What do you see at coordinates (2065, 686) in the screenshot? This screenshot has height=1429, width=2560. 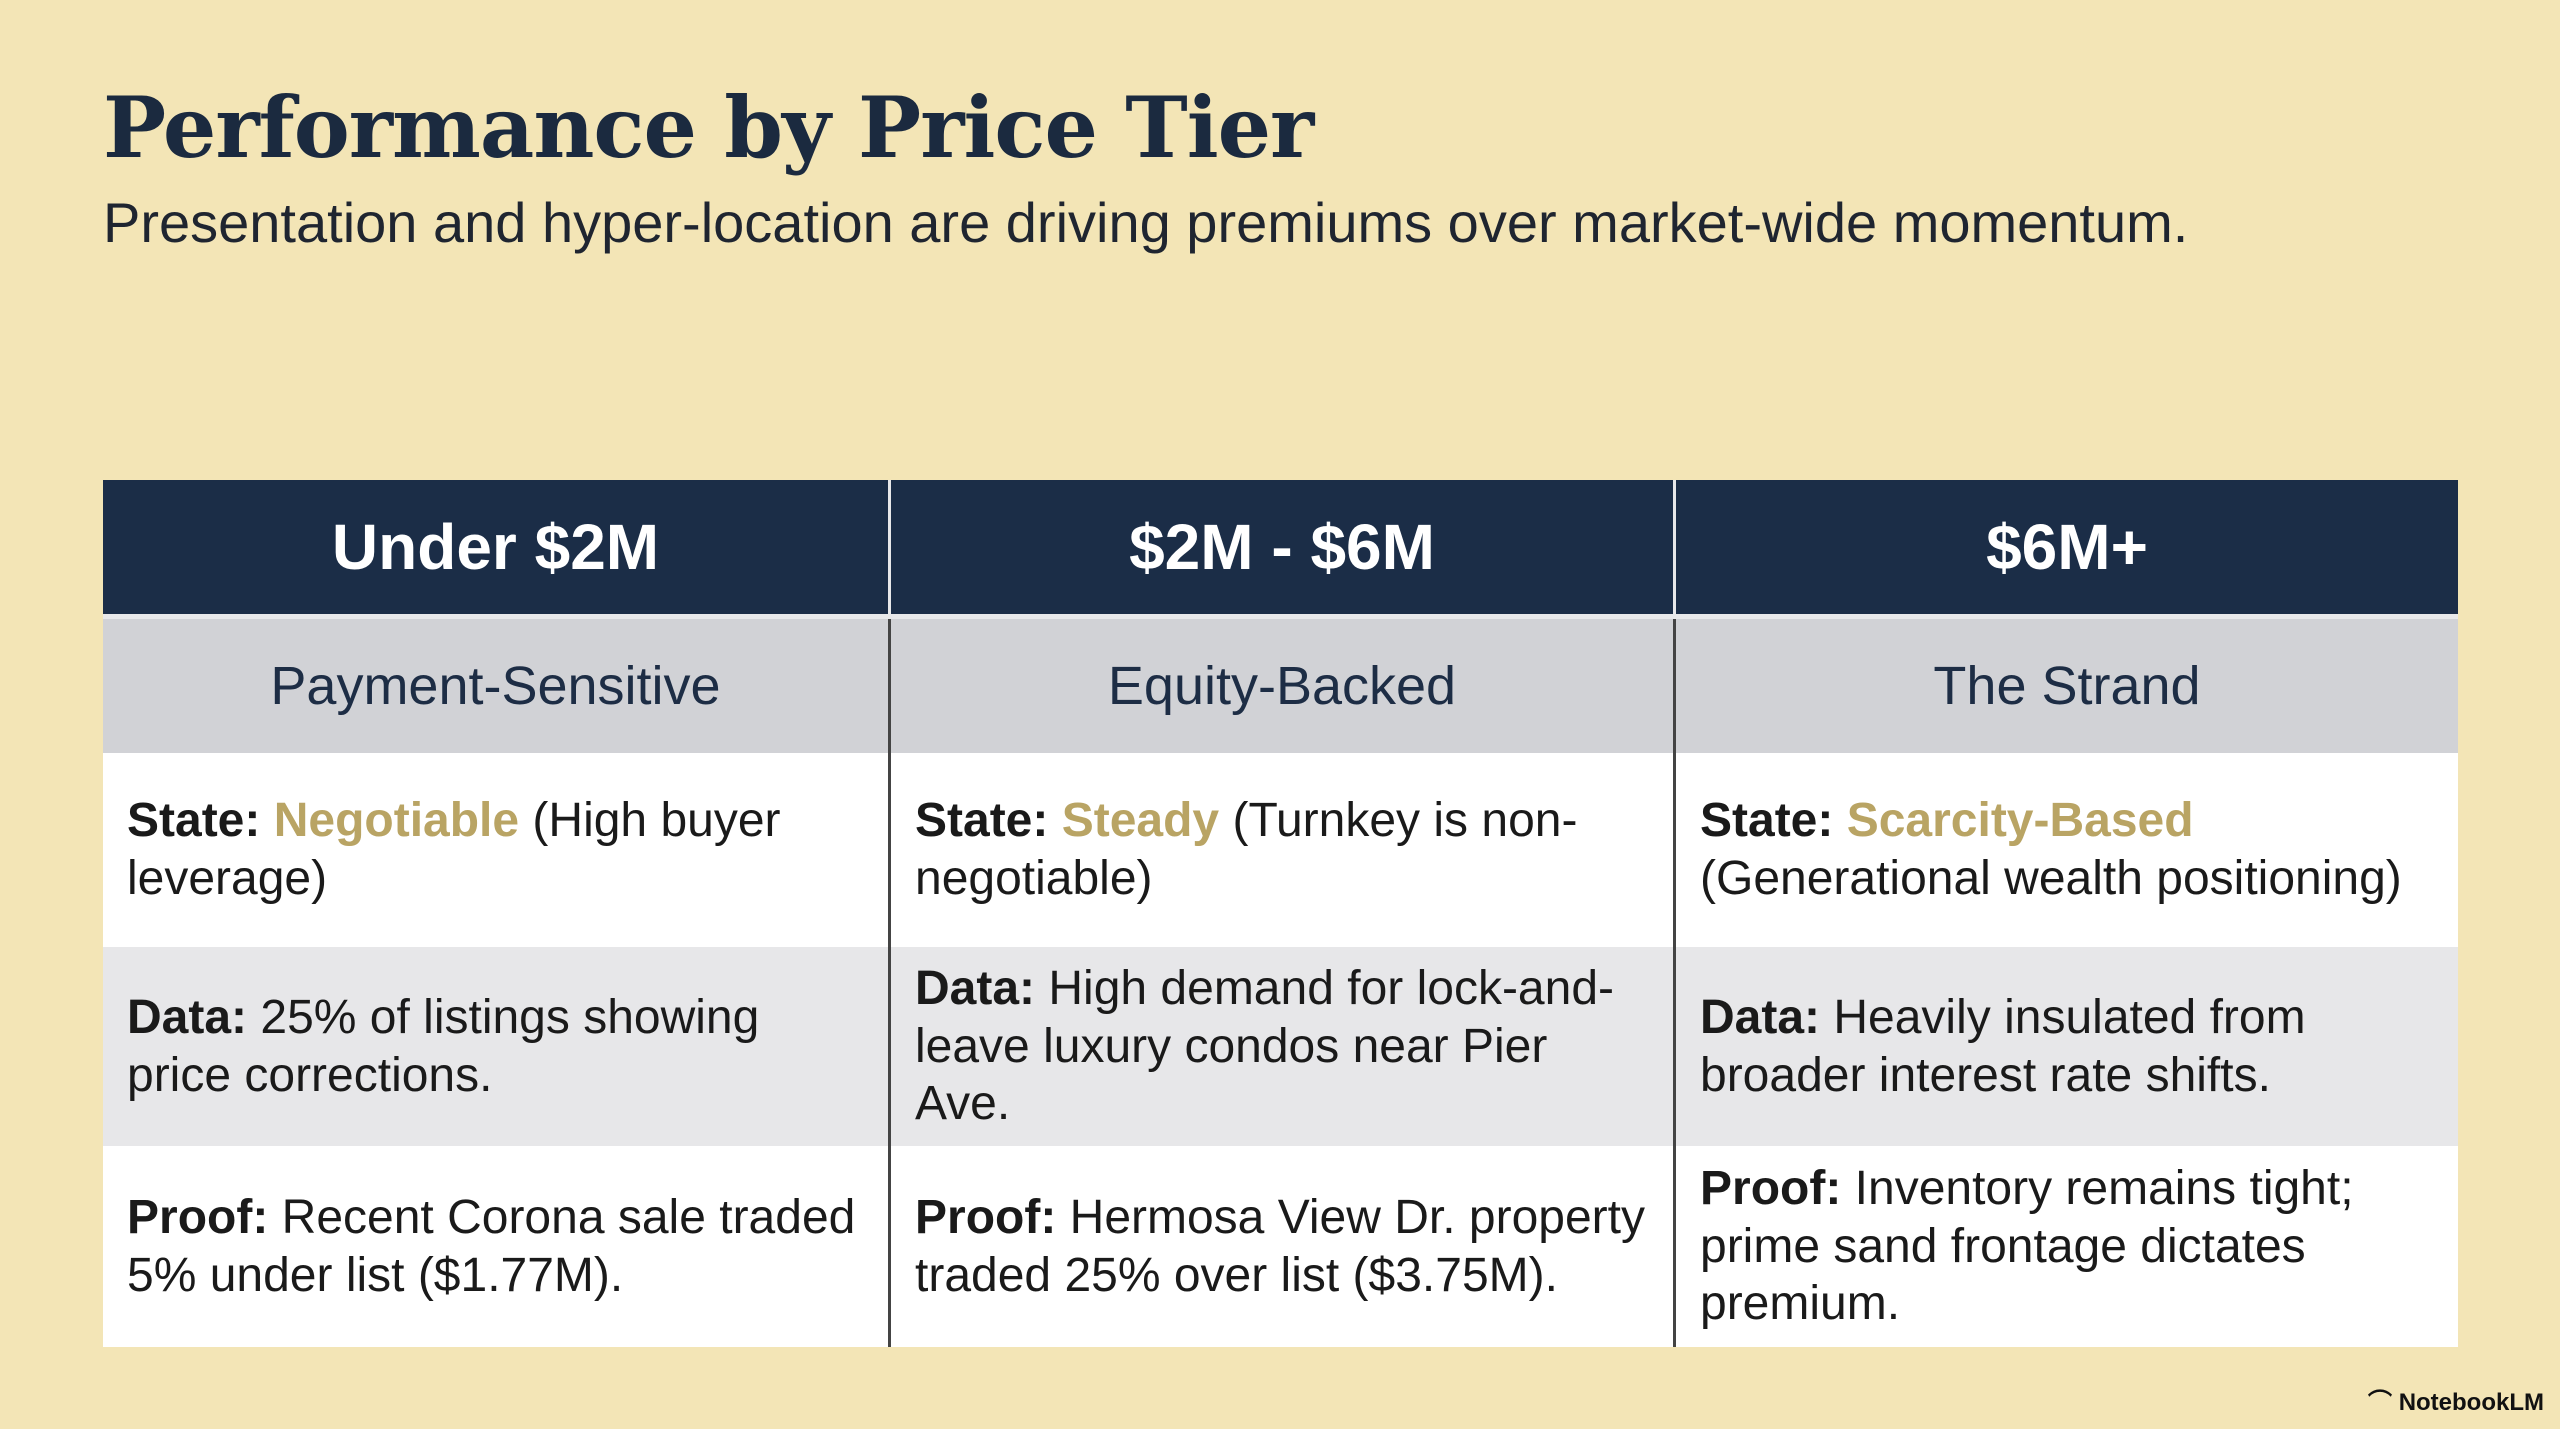 I see `column-subheader: The Strand` at bounding box center [2065, 686].